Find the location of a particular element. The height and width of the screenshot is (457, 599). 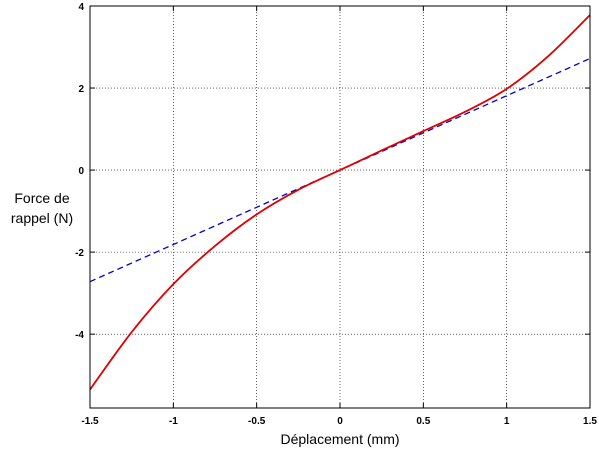

x-tick-label: -0.5 is located at coordinates (257, 421).